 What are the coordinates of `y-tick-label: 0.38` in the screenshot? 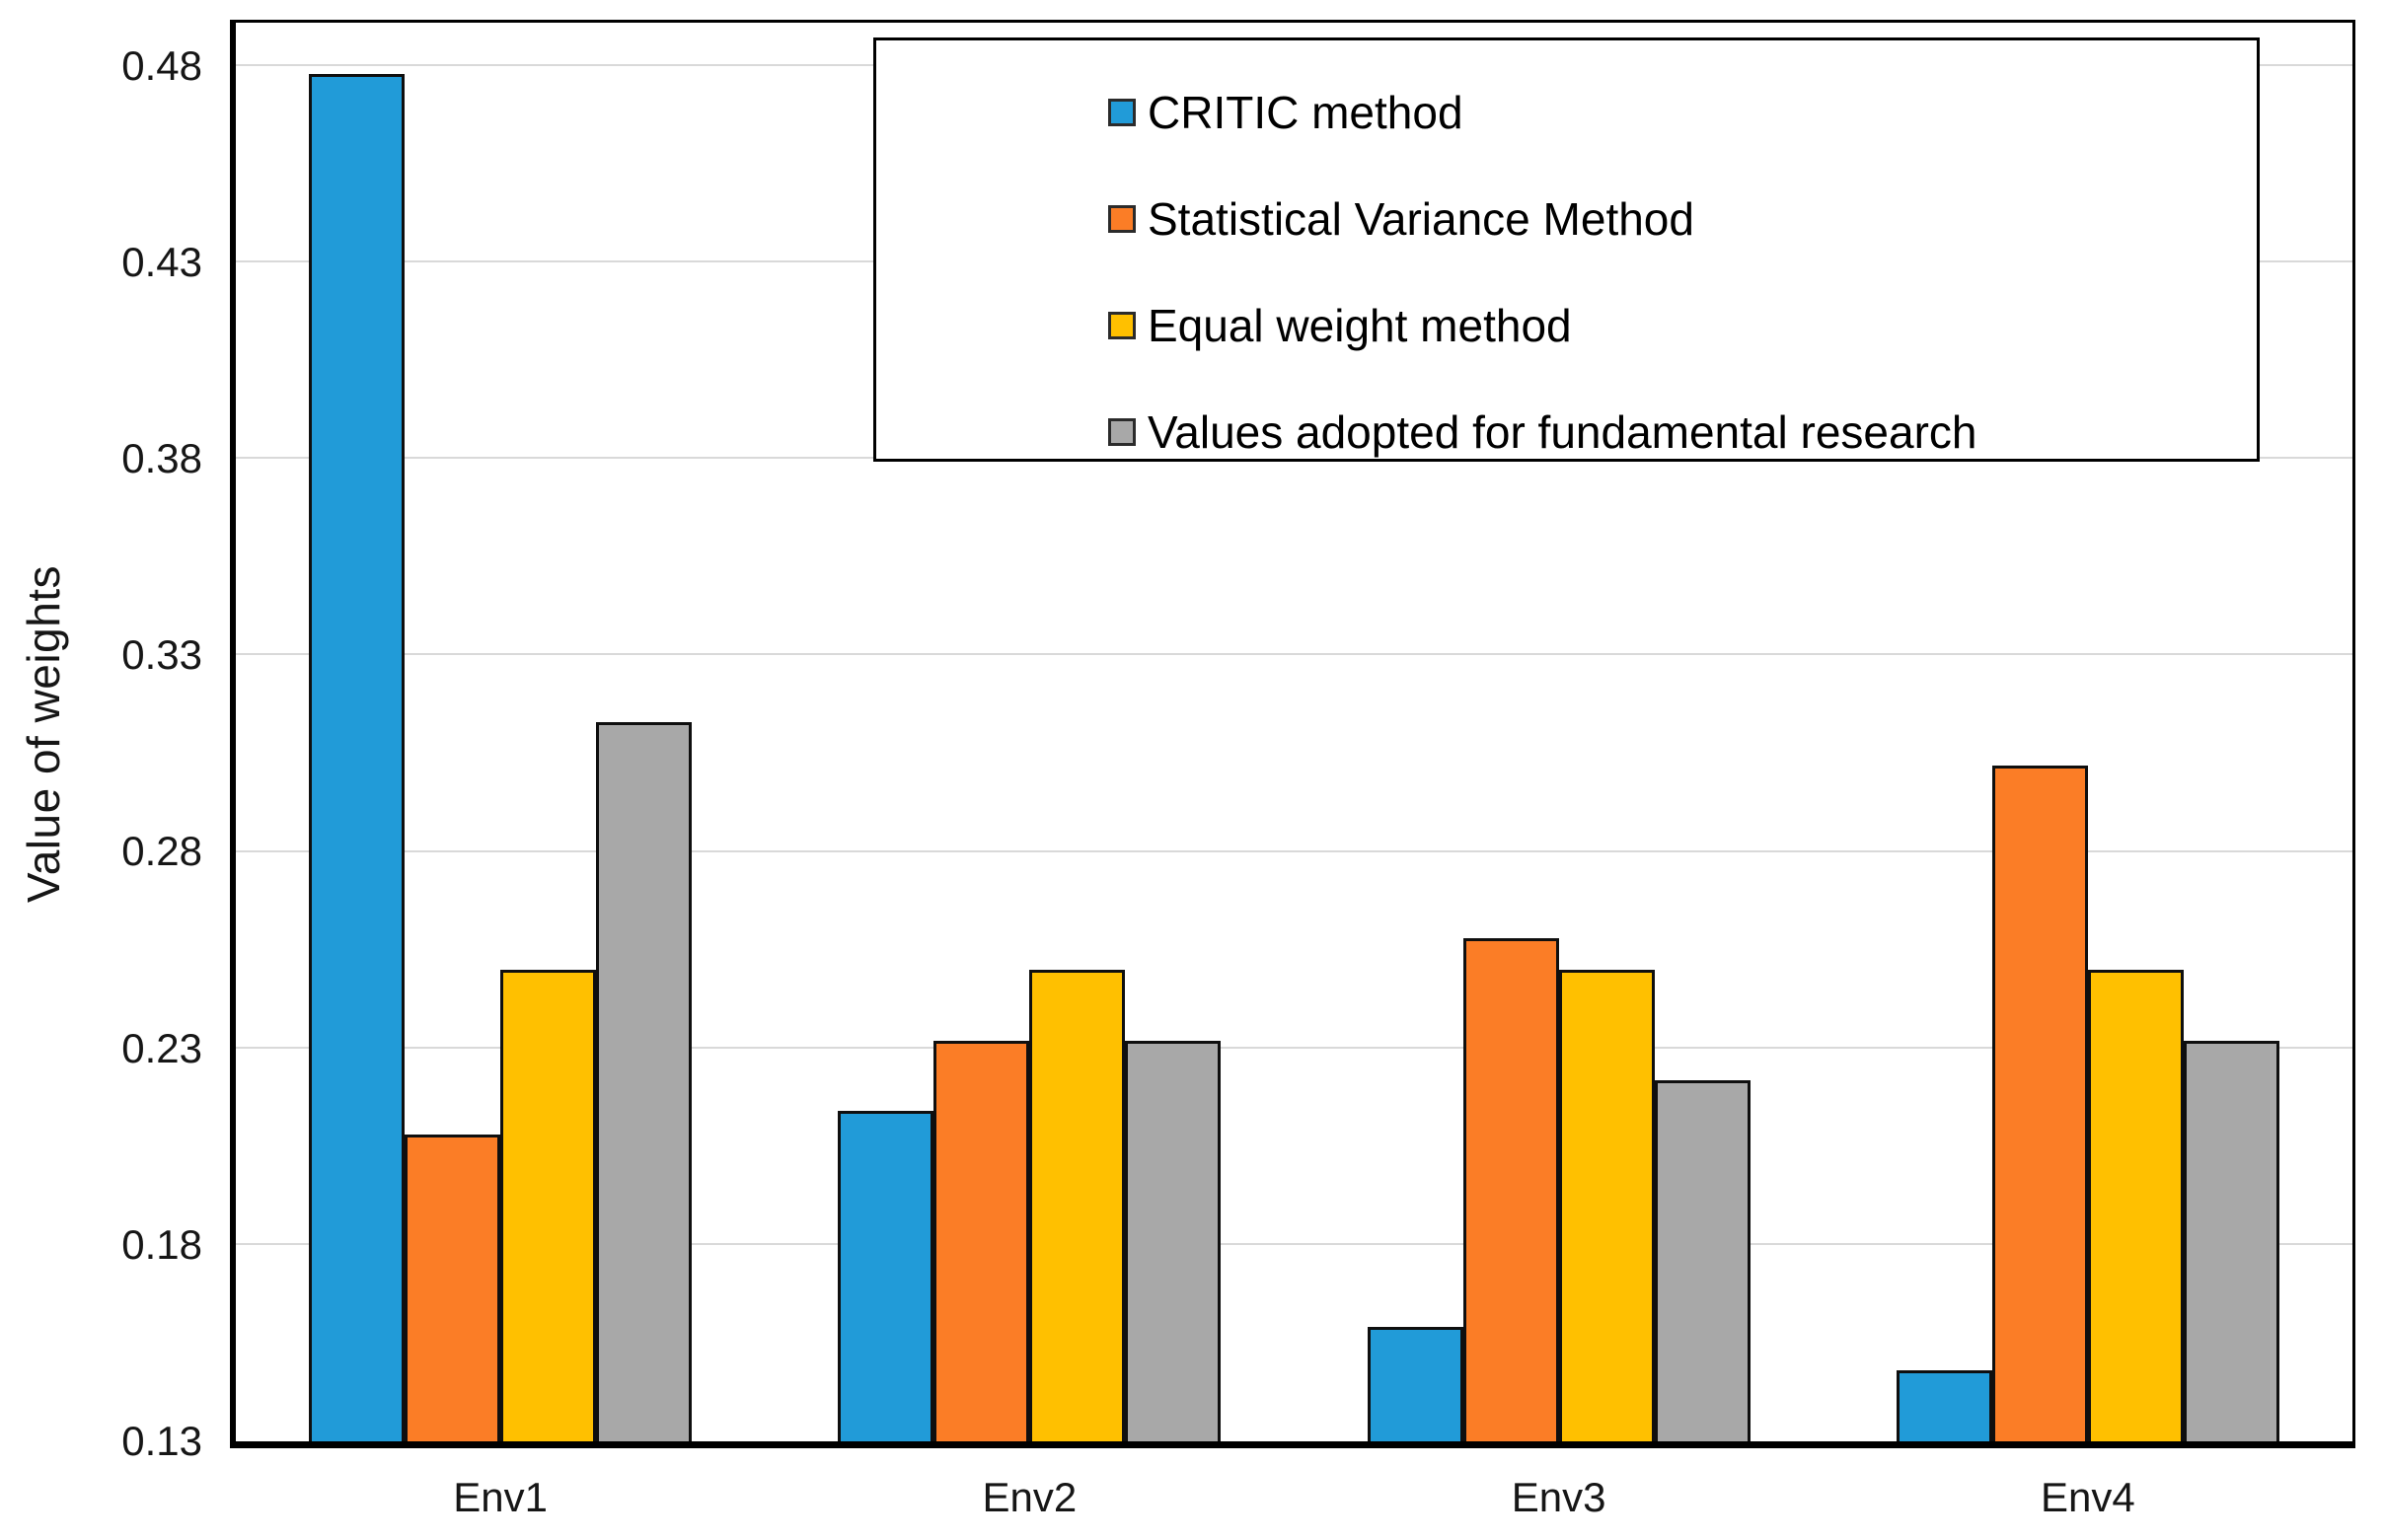 It's located at (161, 458).